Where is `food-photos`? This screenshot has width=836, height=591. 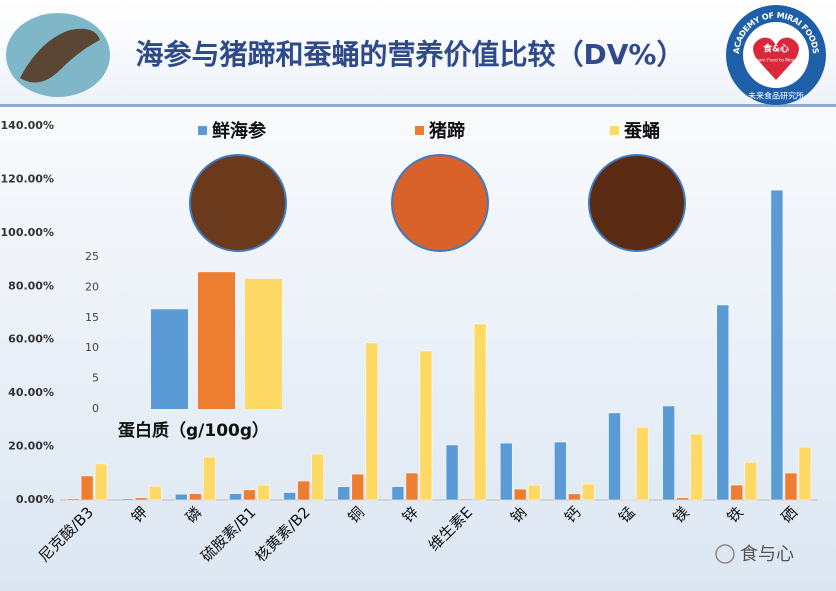
food-photos is located at coordinates (437, 203).